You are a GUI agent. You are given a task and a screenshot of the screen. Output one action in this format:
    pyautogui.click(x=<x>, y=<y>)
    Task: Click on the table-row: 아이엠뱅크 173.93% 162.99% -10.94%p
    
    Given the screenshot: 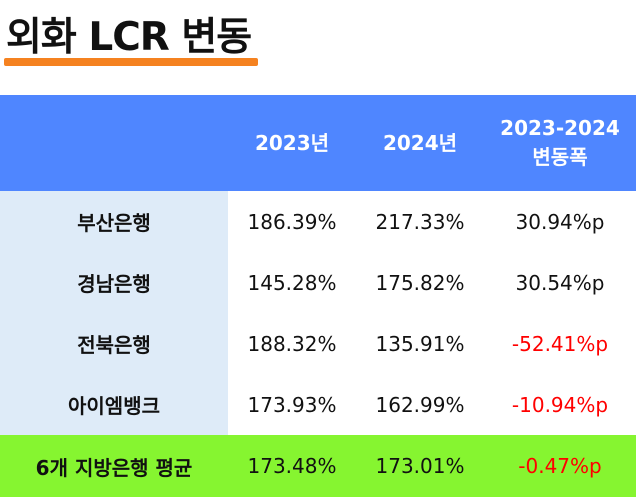 What is the action you would take?
    pyautogui.click(x=318, y=404)
    